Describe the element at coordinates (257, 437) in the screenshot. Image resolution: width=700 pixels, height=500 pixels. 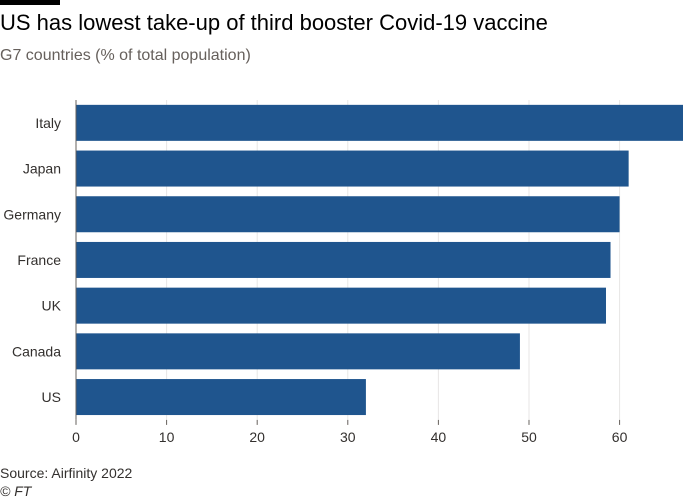
I see `x-tick-label-20: 20` at that location.